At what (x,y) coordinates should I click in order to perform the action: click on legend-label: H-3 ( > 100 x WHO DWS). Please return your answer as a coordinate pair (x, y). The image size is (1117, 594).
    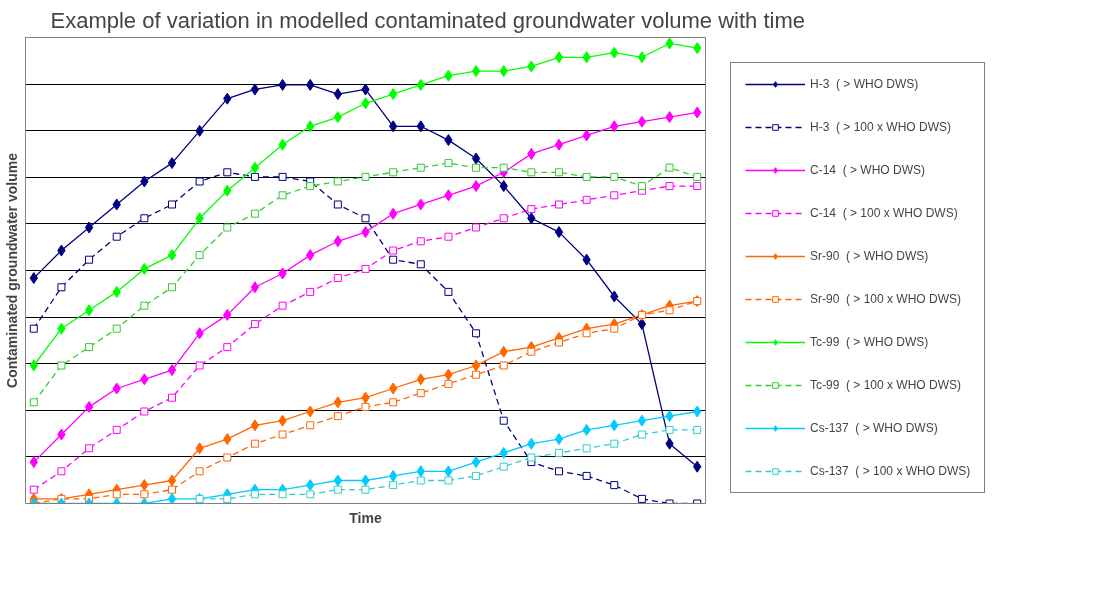
    Looking at the image, I should click on (881, 127).